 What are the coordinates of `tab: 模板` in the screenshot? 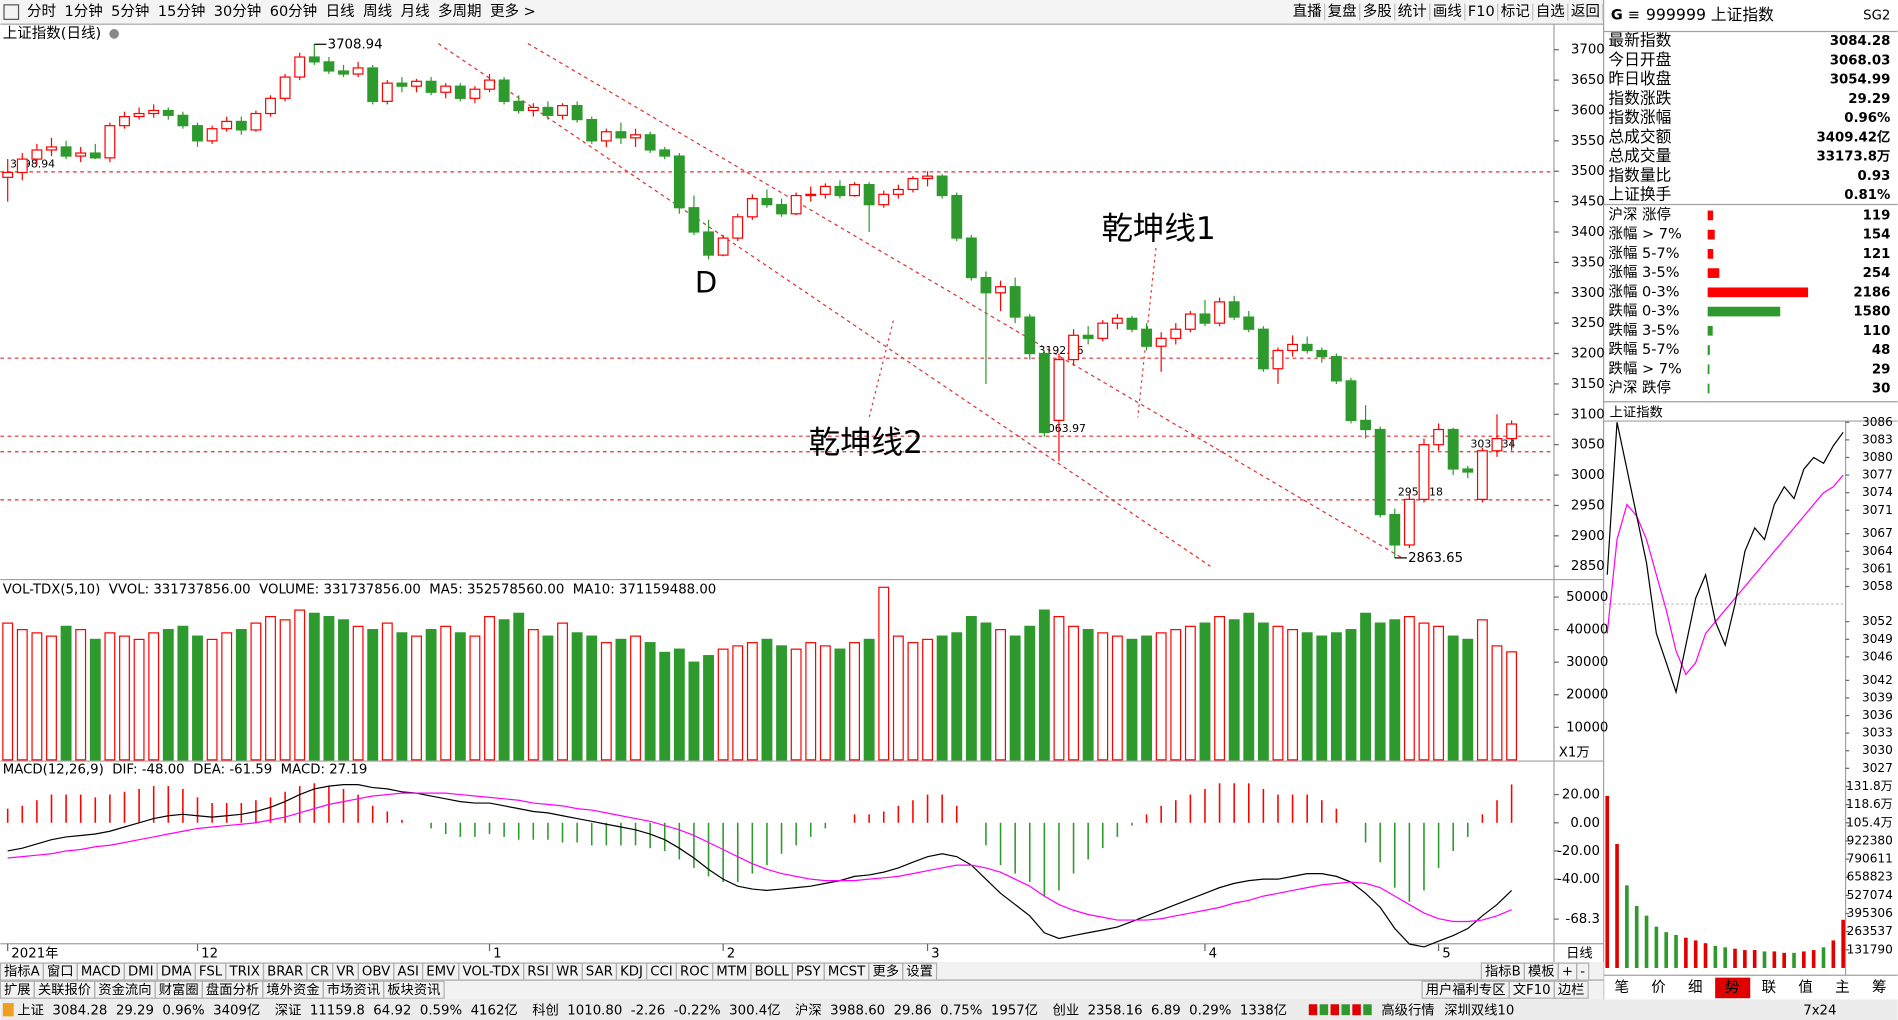 It's located at (1541, 972).